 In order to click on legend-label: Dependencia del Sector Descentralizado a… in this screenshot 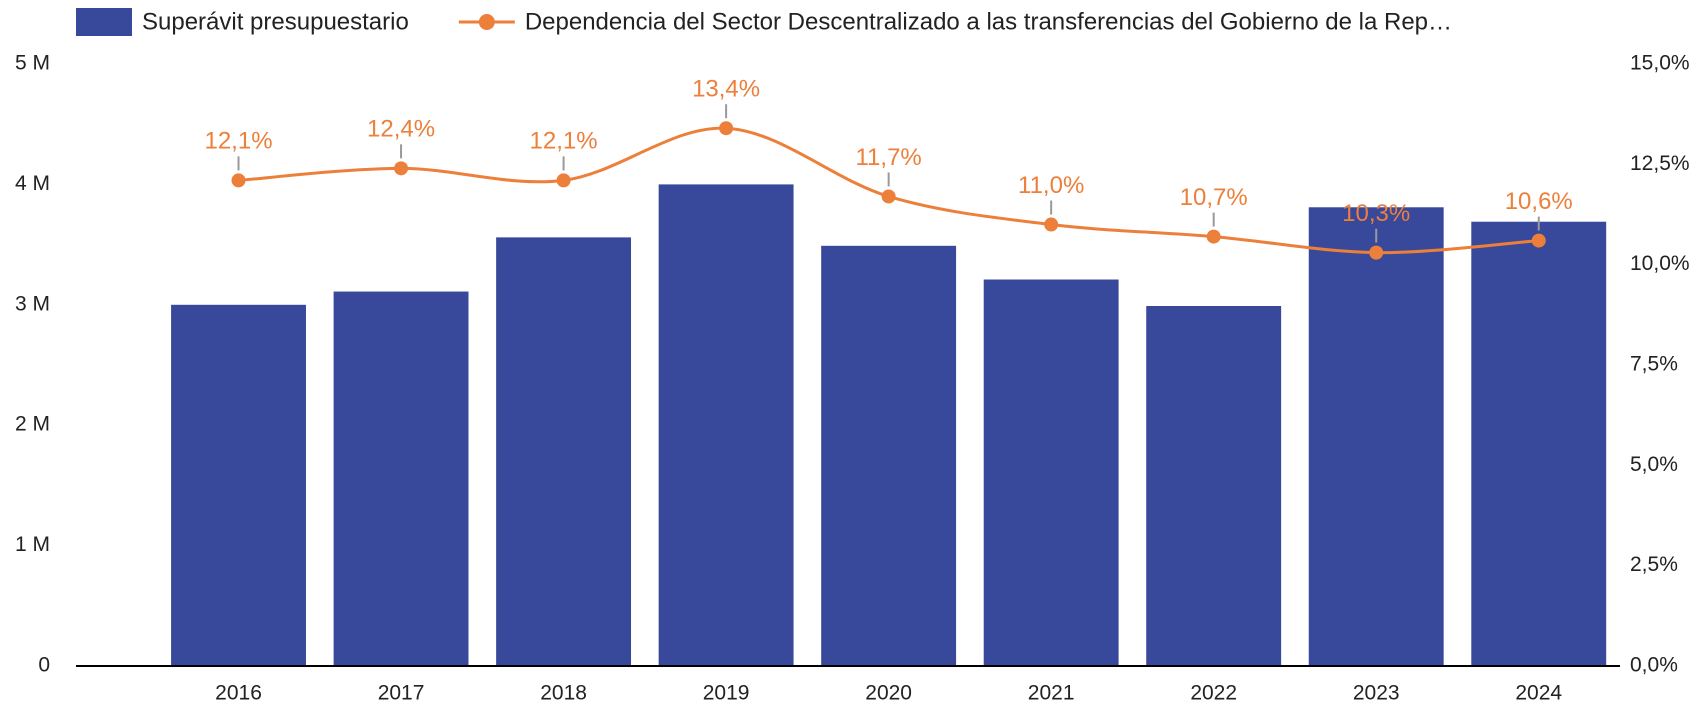, I will do `click(988, 21)`.